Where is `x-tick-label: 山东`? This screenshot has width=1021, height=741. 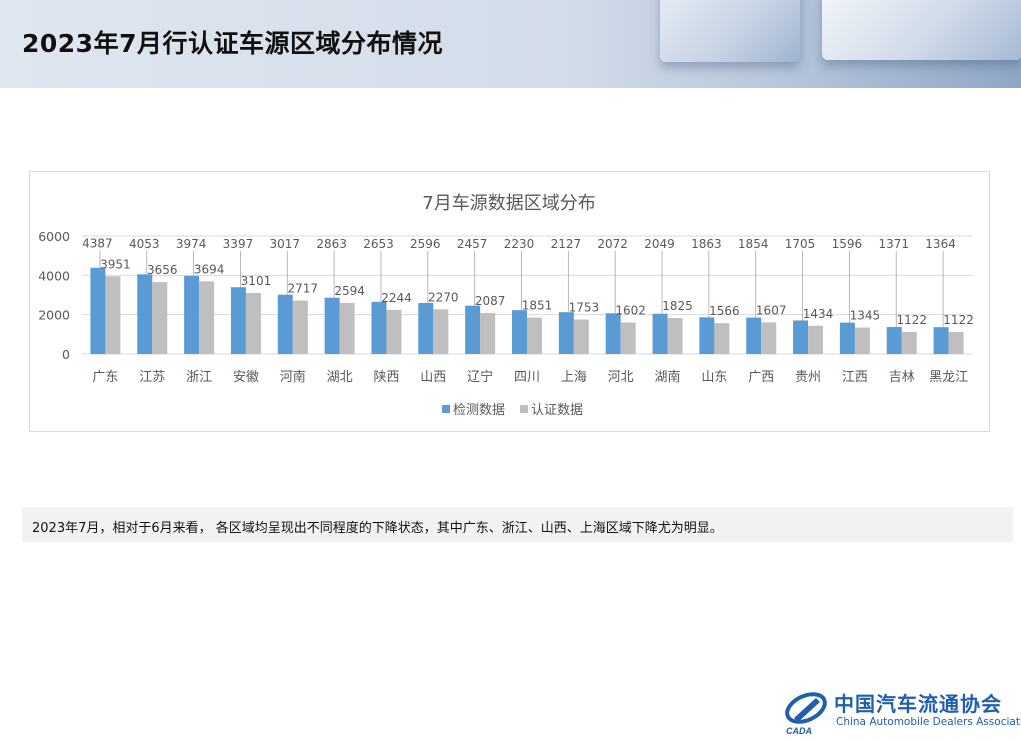 x-tick-label: 山东 is located at coordinates (714, 377).